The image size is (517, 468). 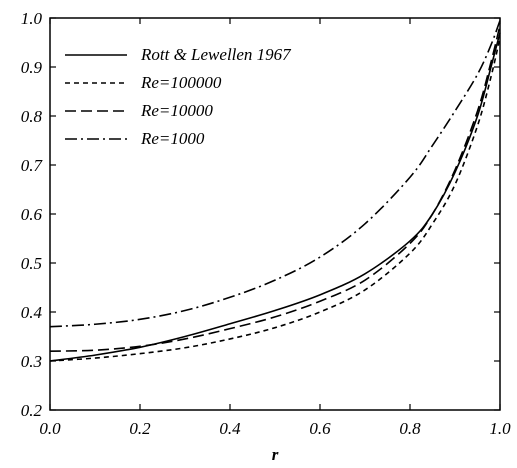 I want to click on legend-label-2: Re=100000, so click(x=181, y=82).